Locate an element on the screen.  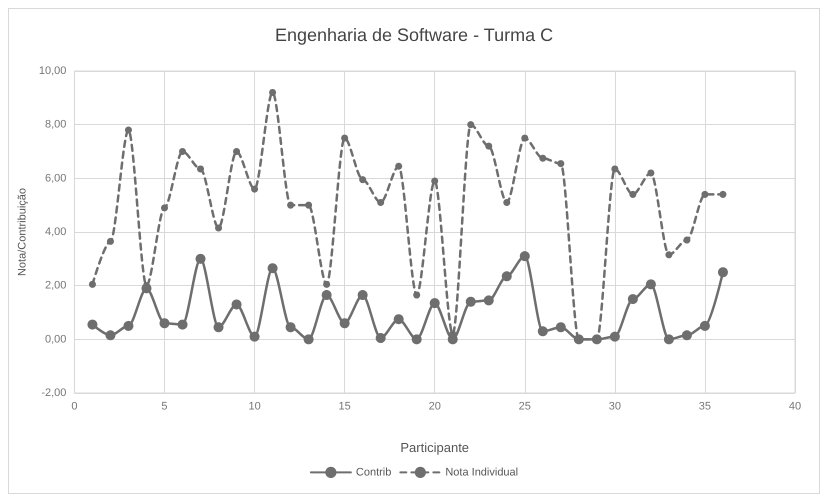
x-tick-label: 25 is located at coordinates (524, 406).